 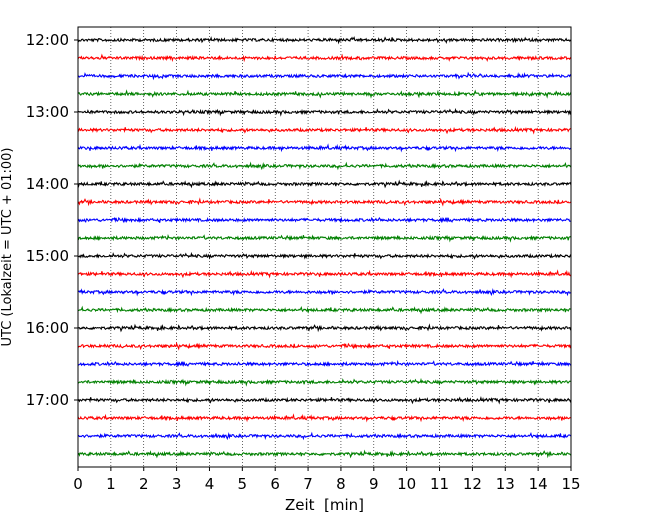 What do you see at coordinates (111, 484) in the screenshot?
I see `x-tick-label: 1` at bounding box center [111, 484].